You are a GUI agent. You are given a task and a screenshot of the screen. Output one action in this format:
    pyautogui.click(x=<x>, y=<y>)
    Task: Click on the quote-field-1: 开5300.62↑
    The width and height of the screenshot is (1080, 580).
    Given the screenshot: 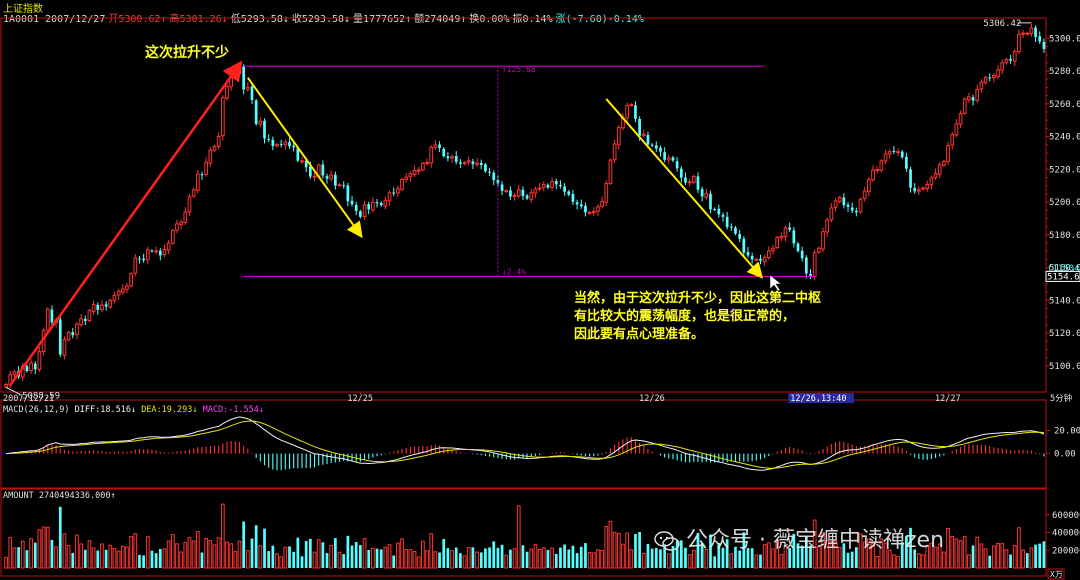 What is the action you would take?
    pyautogui.click(x=137, y=19)
    